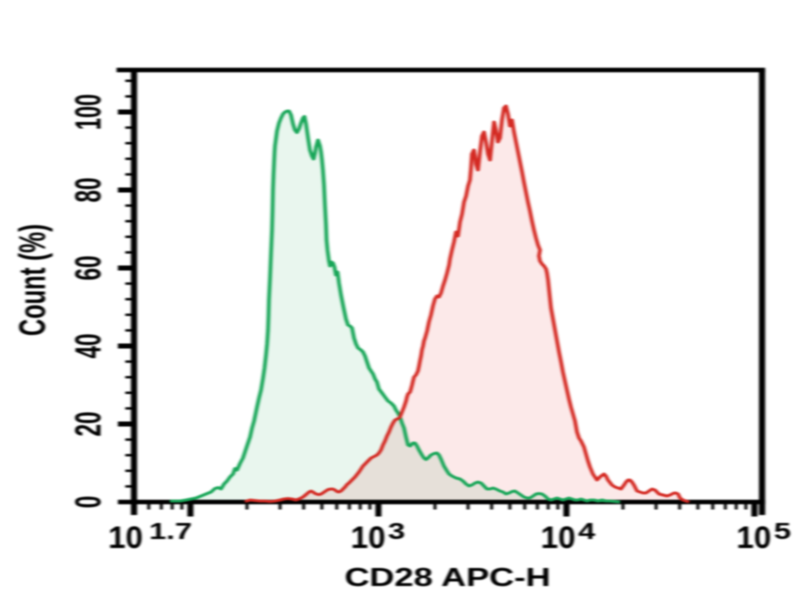 Image resolution: width=804 pixels, height=605 pixels. Describe the element at coordinates (586, 531) in the screenshot. I see `svg-text: 4` at that location.